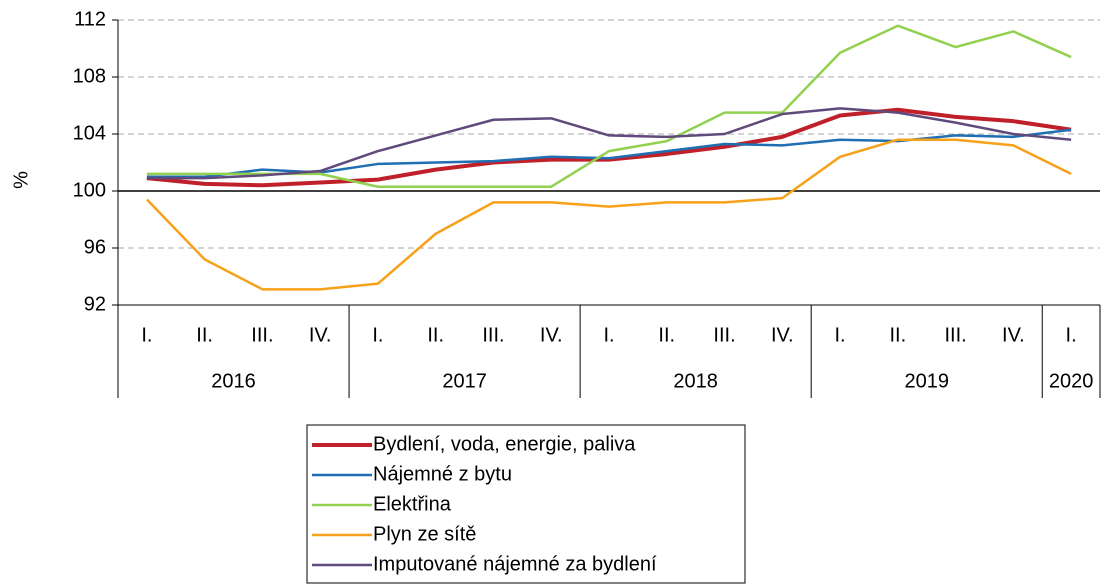 This screenshot has height=584, width=1102. What do you see at coordinates (95, 304) in the screenshot?
I see `y-tick-label: 92` at bounding box center [95, 304].